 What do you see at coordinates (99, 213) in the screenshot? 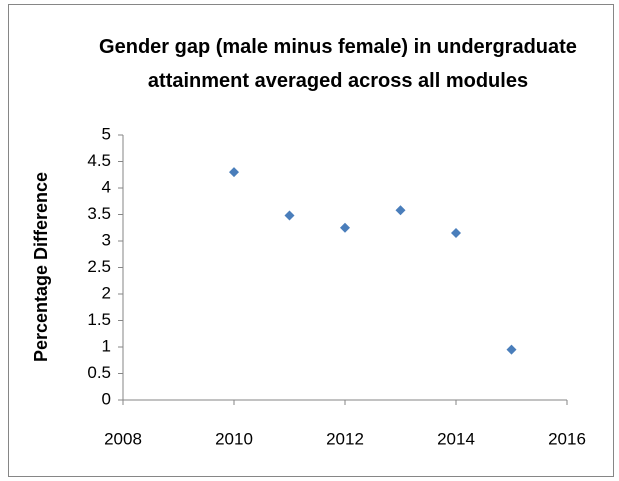
I see `y-tick-label: 3.5` at bounding box center [99, 213].